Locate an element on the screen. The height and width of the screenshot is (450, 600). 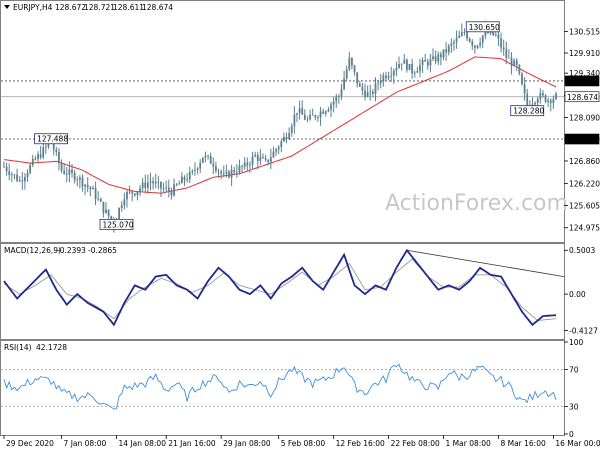
annotation-label-2: 130.650 is located at coordinates (484, 27).